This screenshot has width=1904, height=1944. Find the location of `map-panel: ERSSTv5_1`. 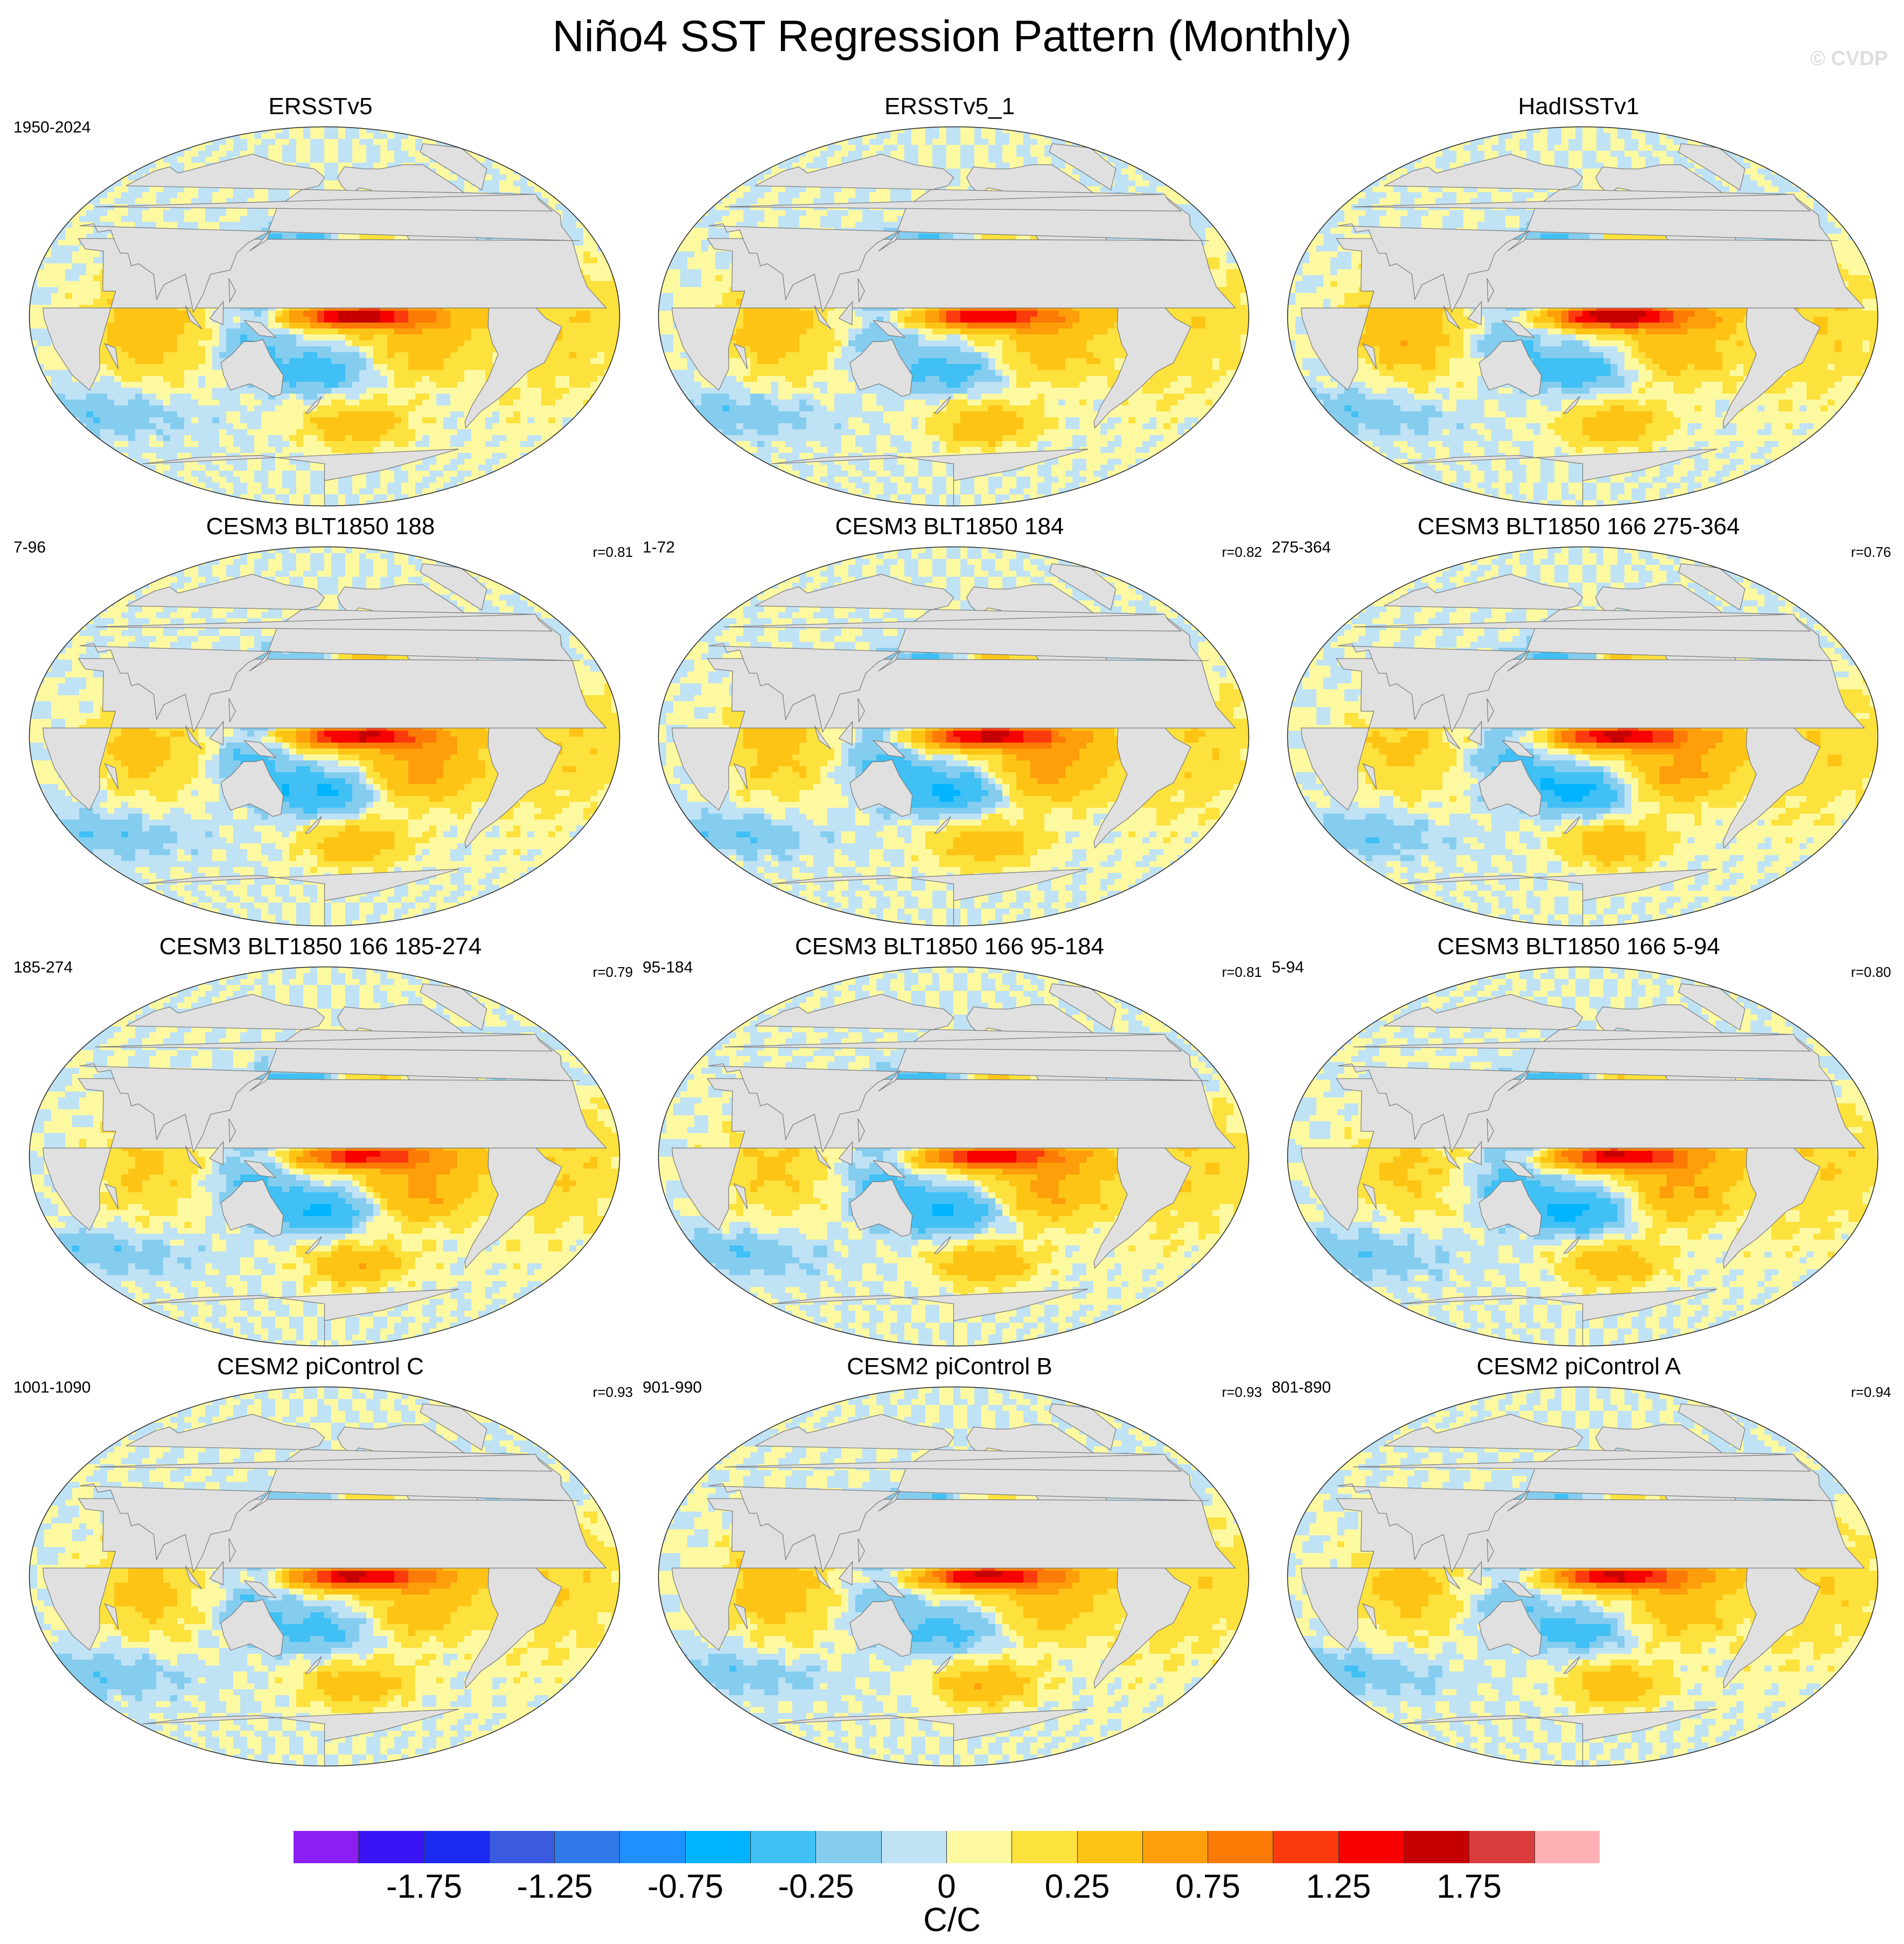

map-panel: ERSSTv5_1 is located at coordinates (949, 302).